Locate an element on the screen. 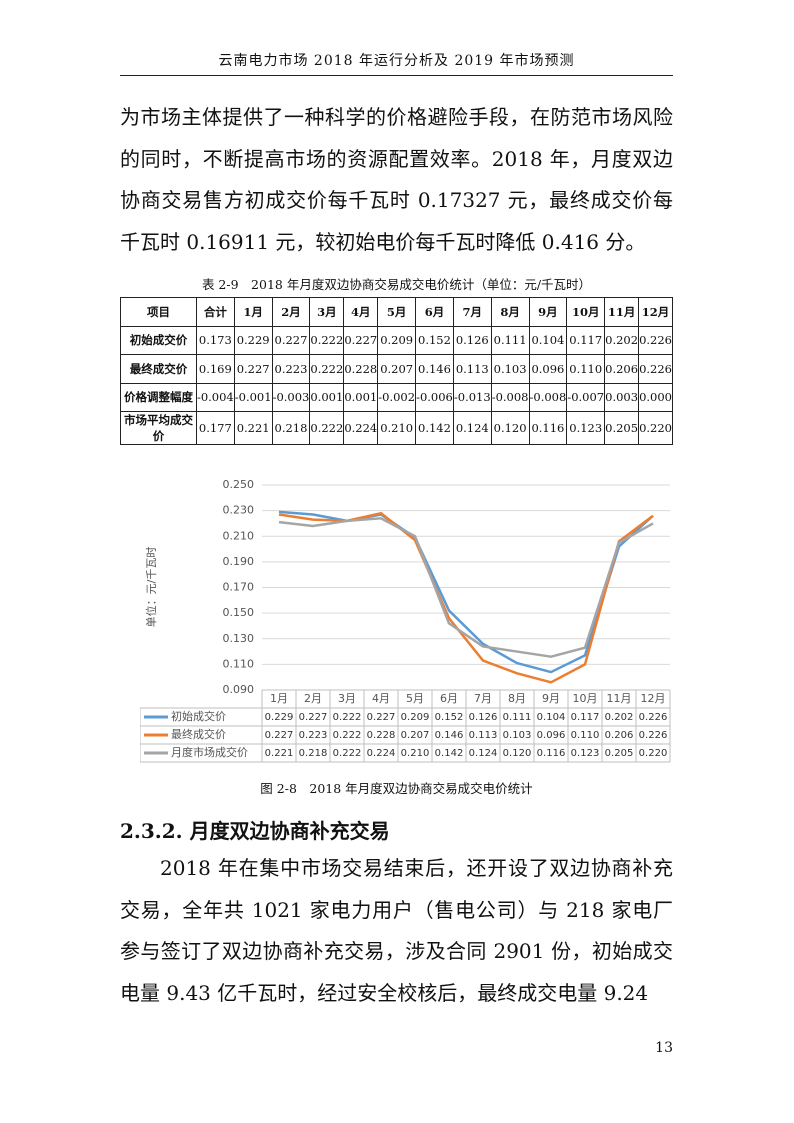 The image size is (794, 1123). table-cell: 12月 is located at coordinates (655, 312).